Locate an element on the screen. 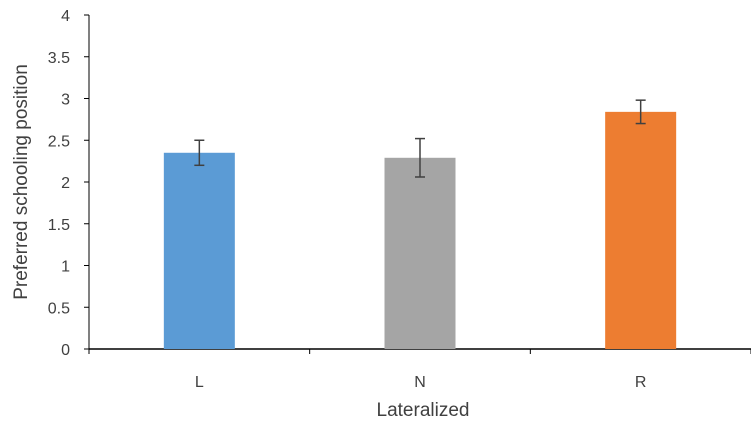 The width and height of the screenshot is (751, 428). bar-L is located at coordinates (199, 250).